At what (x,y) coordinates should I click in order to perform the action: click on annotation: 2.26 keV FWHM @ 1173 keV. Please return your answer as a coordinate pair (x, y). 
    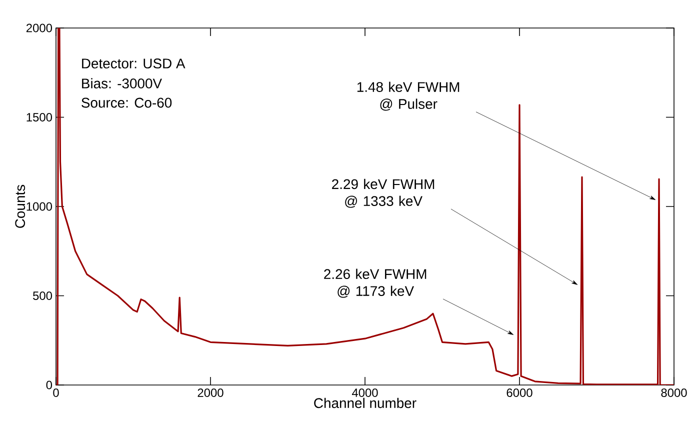
    Looking at the image, I should click on (375, 283).